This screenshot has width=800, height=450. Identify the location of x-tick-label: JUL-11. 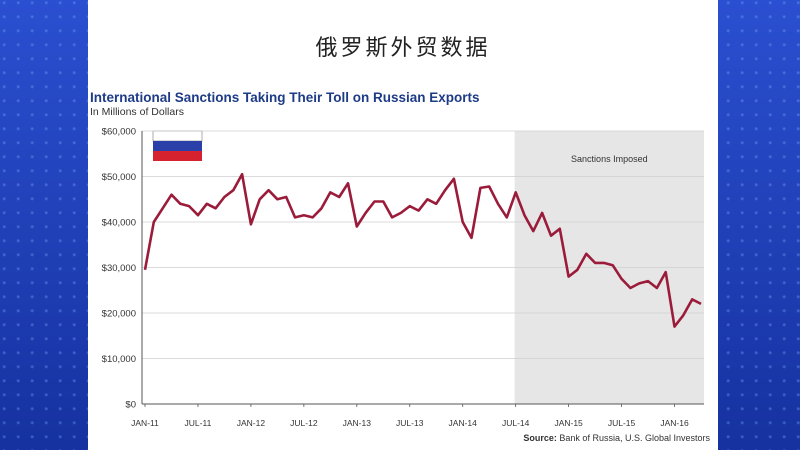
(198, 423).